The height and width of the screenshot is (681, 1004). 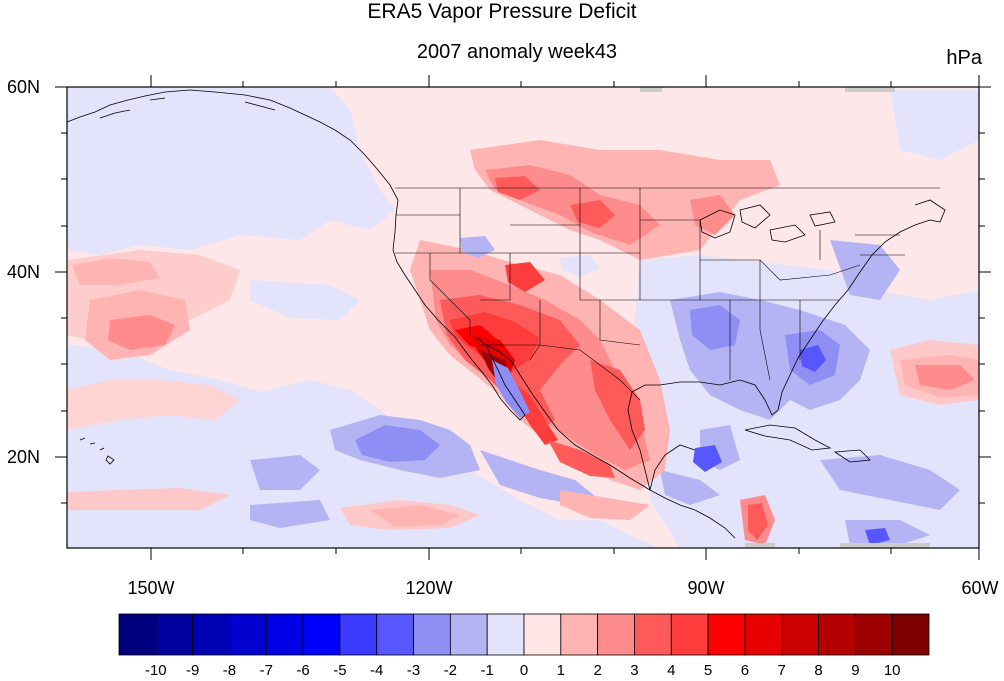 What do you see at coordinates (560, 670) in the screenshot?
I see `colorbar-tick-label: 1` at bounding box center [560, 670].